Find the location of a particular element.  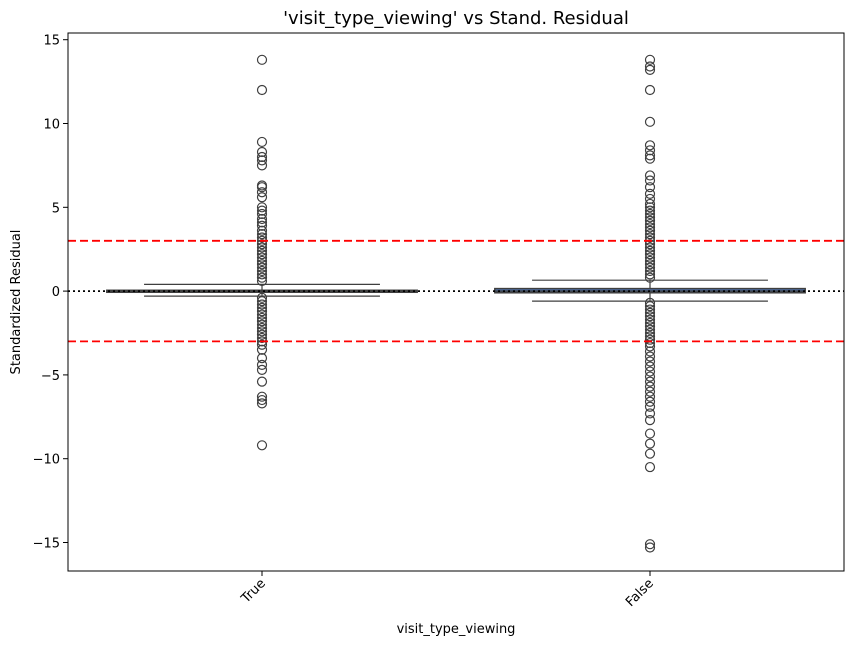

y-tick-label: −10 is located at coordinates (46, 460).